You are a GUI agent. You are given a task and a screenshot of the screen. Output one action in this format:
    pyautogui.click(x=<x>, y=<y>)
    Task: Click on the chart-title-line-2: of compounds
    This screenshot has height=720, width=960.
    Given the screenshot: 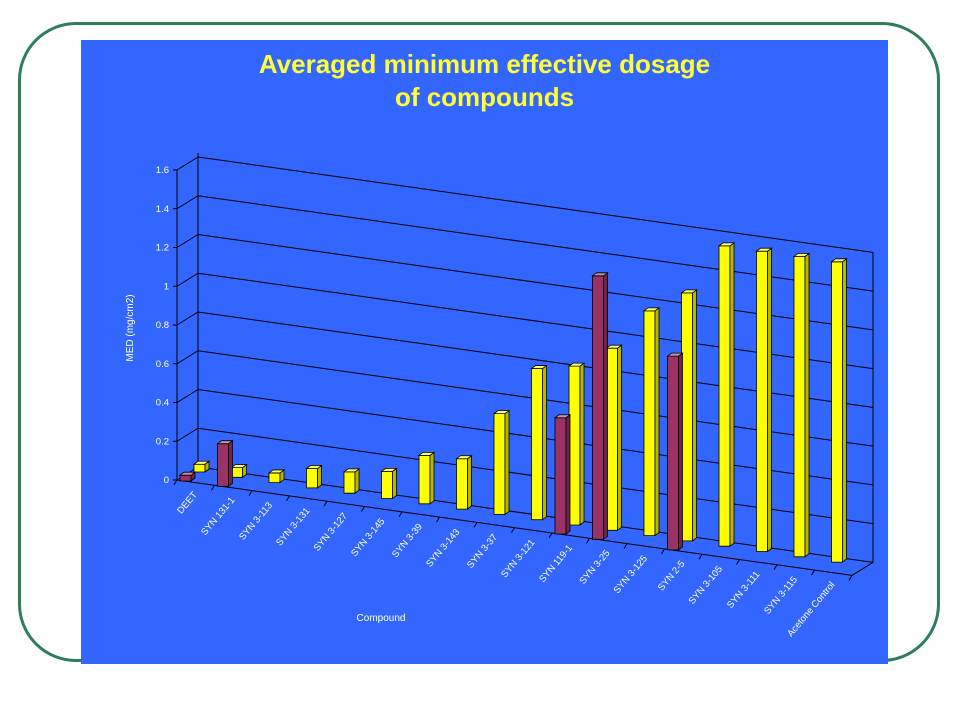 What is the action you would take?
    pyautogui.click(x=484, y=97)
    